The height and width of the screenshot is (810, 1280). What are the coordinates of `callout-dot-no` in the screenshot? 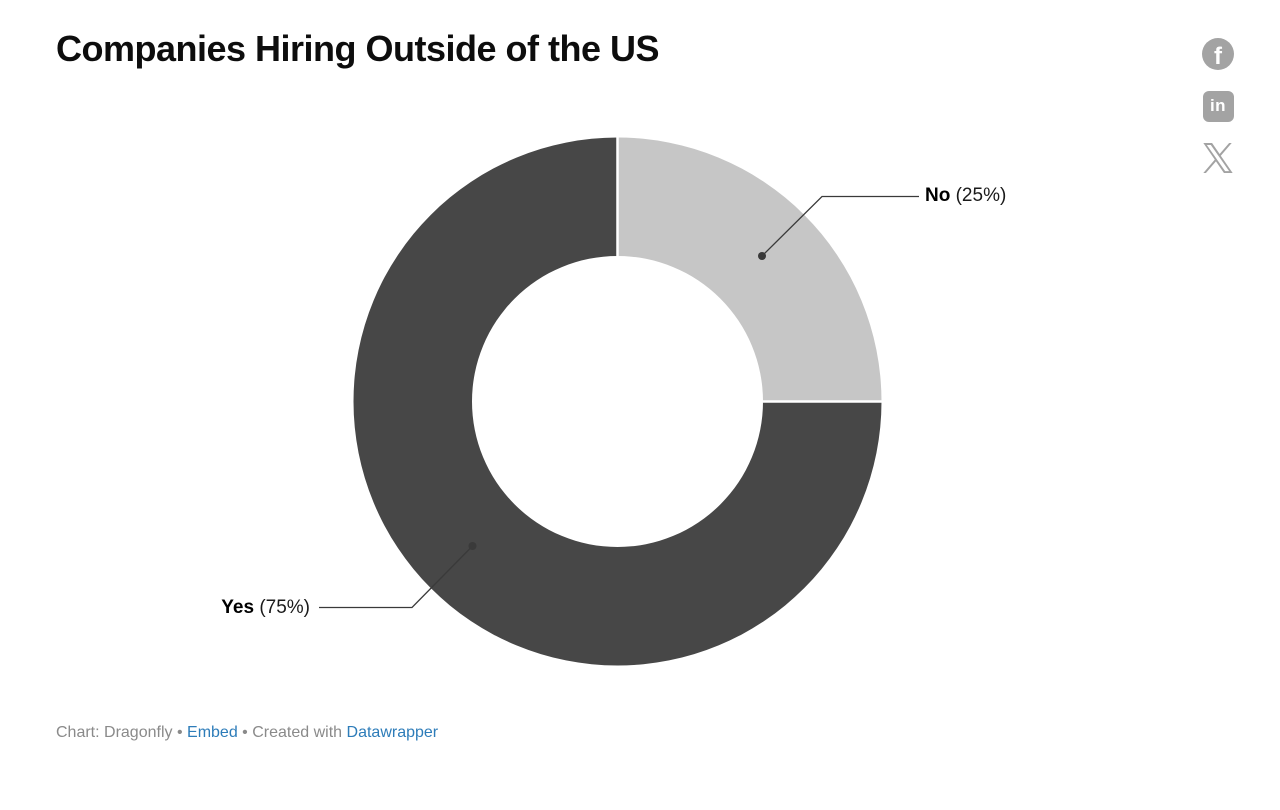 It's located at (762, 256).